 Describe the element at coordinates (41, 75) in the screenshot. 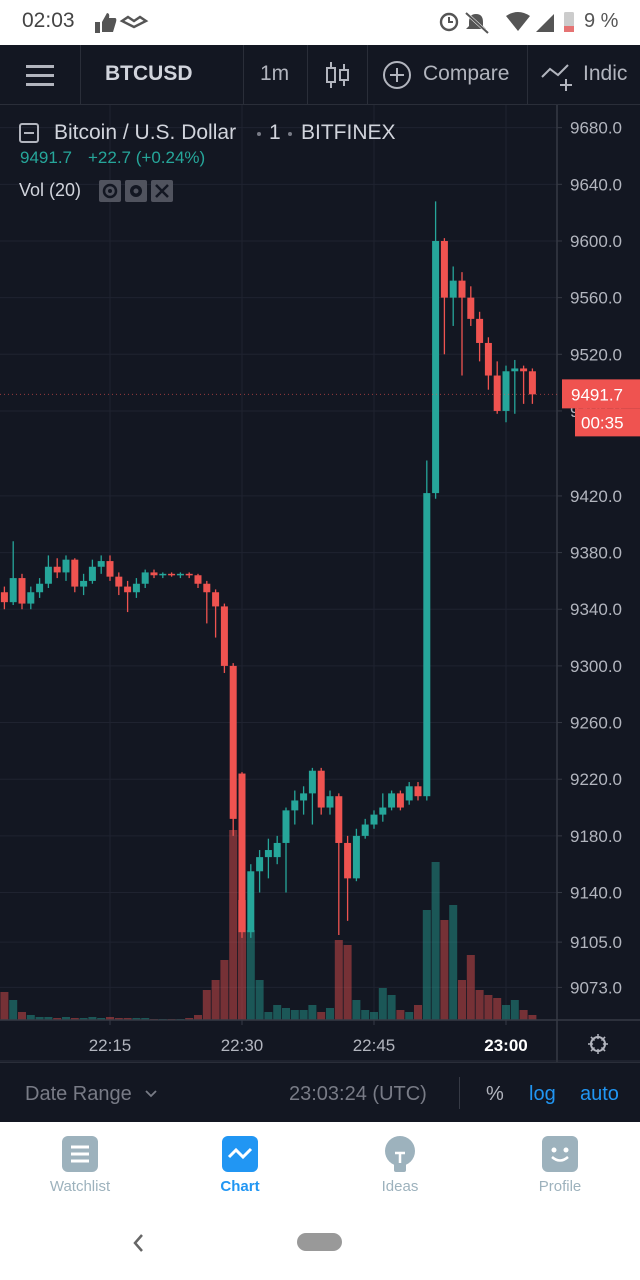

I see `menu-button` at that location.